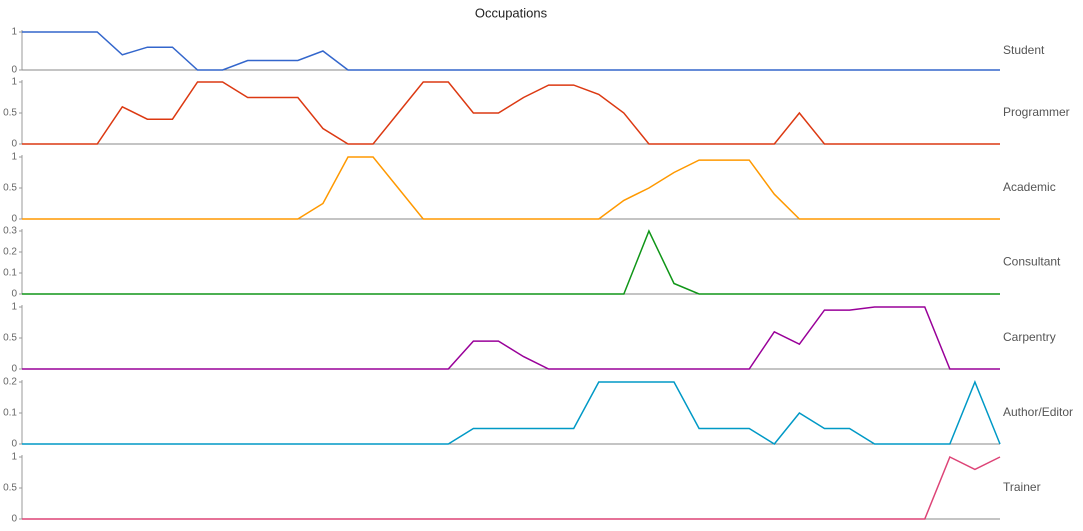 The width and height of the screenshot is (1083, 531). I want to click on series-label: Student, so click(1024, 50).